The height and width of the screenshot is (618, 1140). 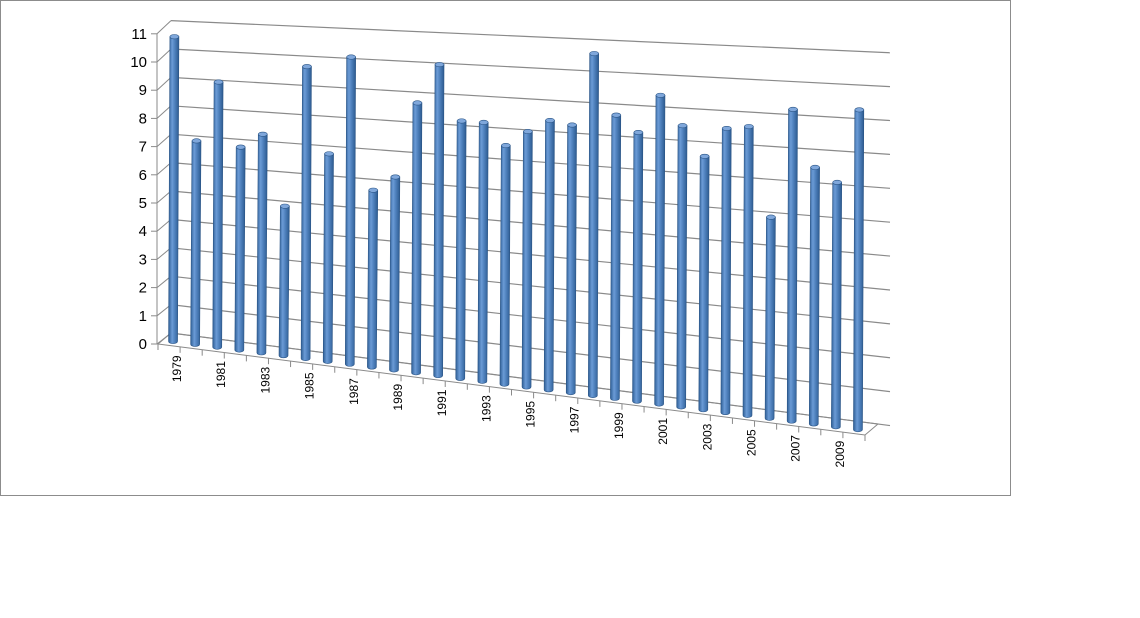 What do you see at coordinates (221, 374) in the screenshot?
I see `x-tick-label: 1981` at bounding box center [221, 374].